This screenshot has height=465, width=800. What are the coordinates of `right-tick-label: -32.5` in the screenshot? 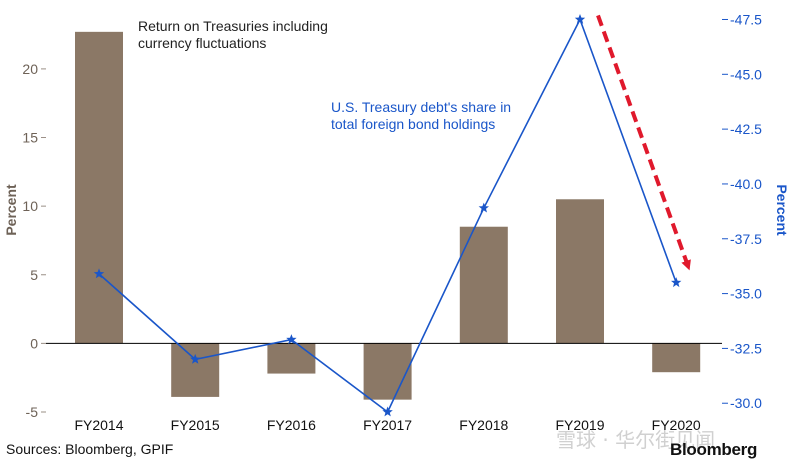 It's located at (746, 348).